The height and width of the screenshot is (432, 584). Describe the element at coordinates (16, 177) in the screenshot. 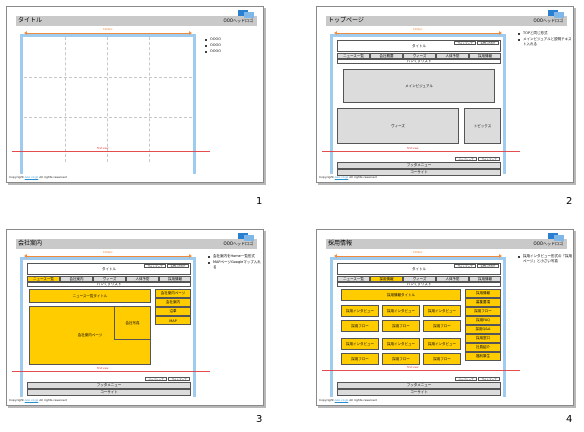

I see `copyright-text: Copyright` at that location.